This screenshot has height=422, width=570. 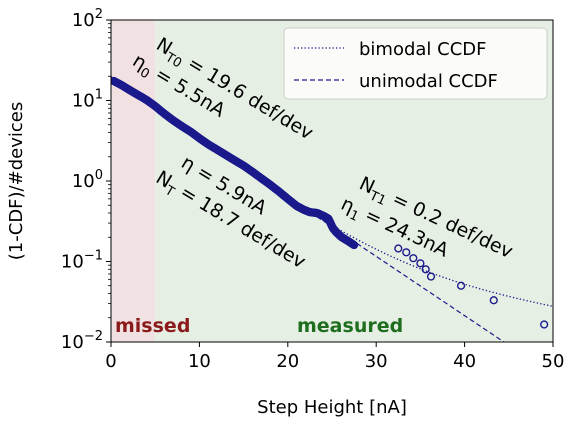 I want to click on y-tick-label: 10¹, so click(x=87, y=100).